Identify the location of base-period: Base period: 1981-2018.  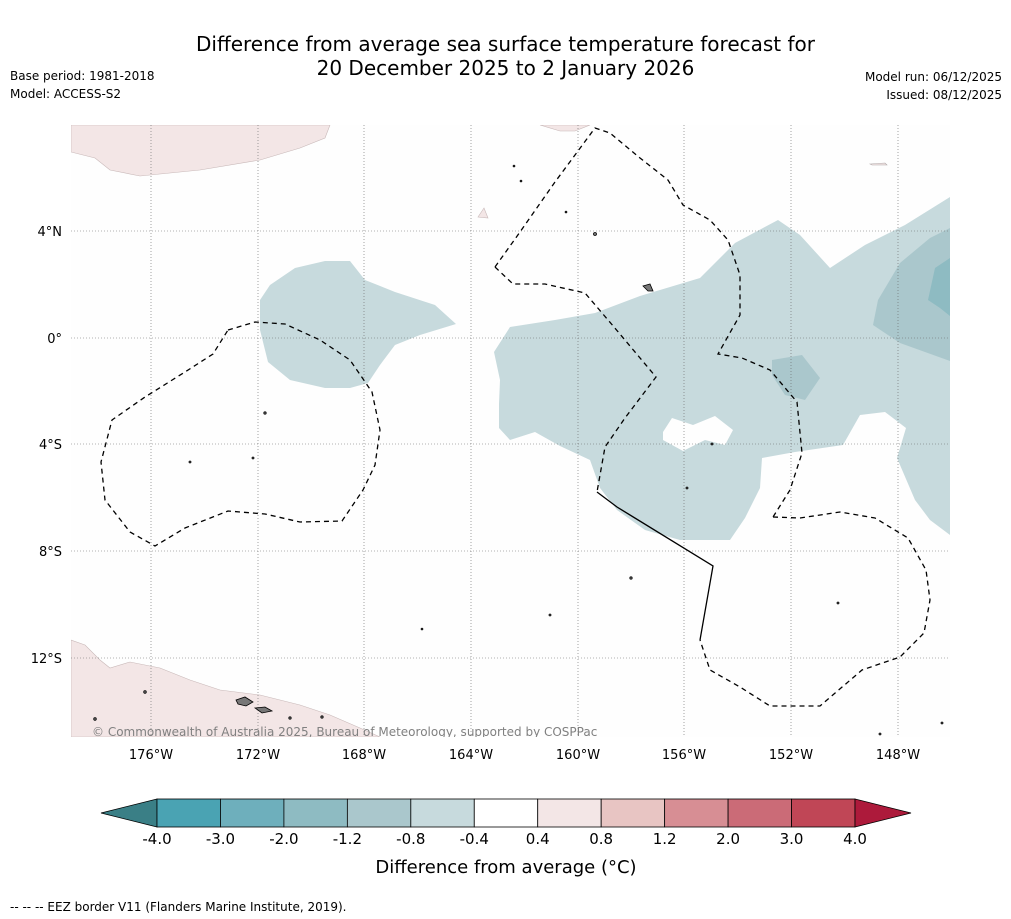
(82, 76).